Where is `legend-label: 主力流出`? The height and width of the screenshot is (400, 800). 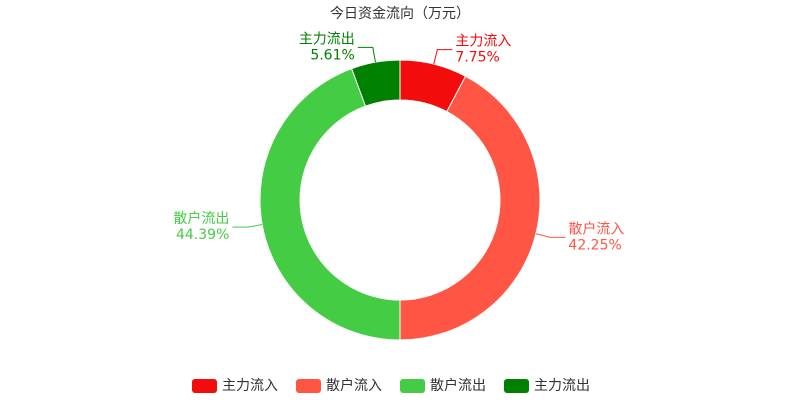 legend-label: 主力流出 is located at coordinates (562, 386).